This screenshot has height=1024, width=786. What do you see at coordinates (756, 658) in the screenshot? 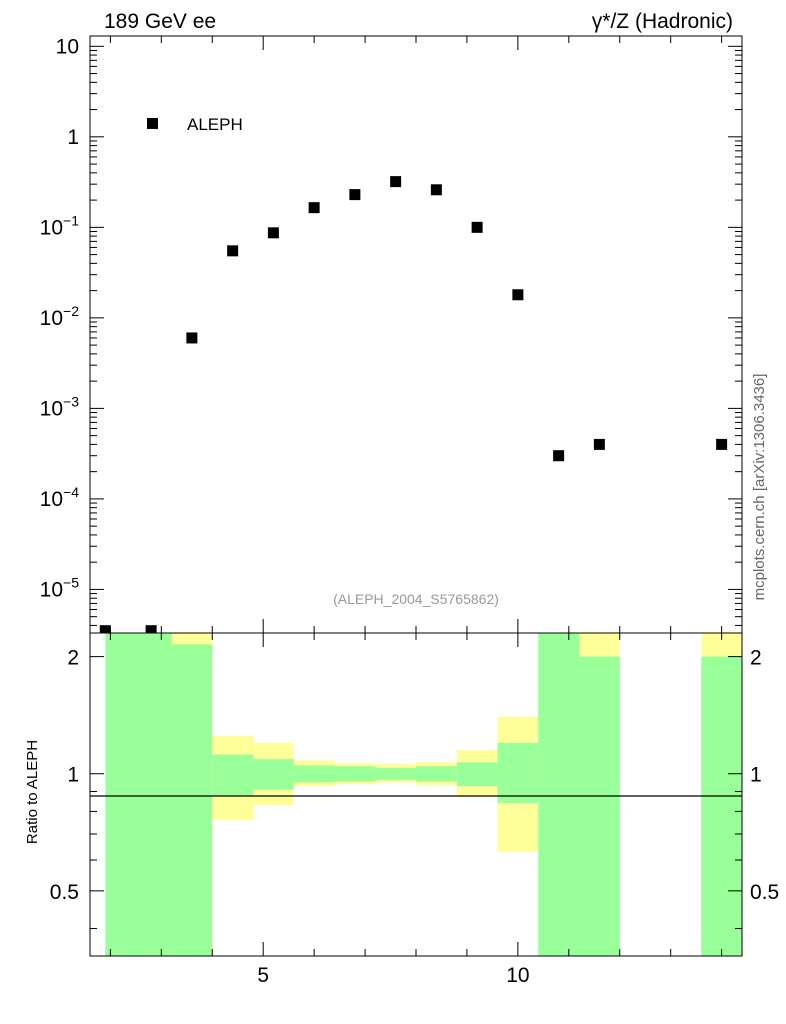
I see `ratio-y-tick-label-right: 2` at bounding box center [756, 658].